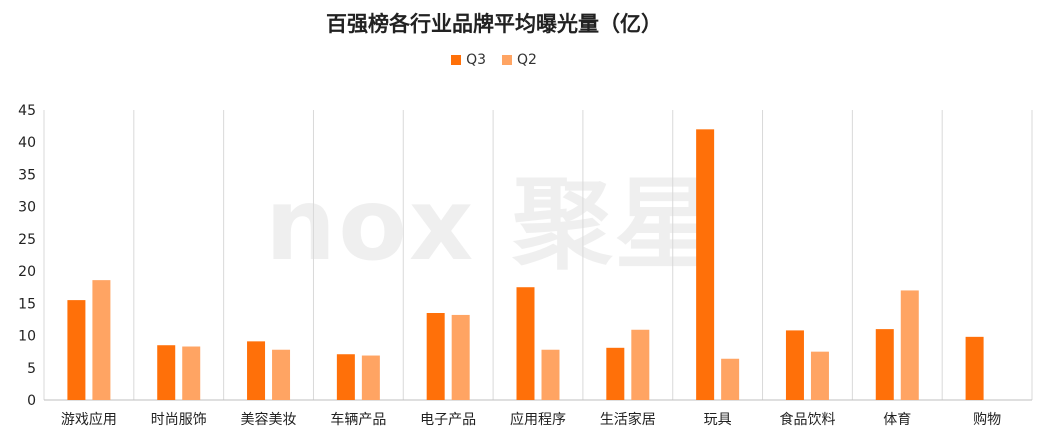  I want to click on category-label: 购物, so click(987, 420).